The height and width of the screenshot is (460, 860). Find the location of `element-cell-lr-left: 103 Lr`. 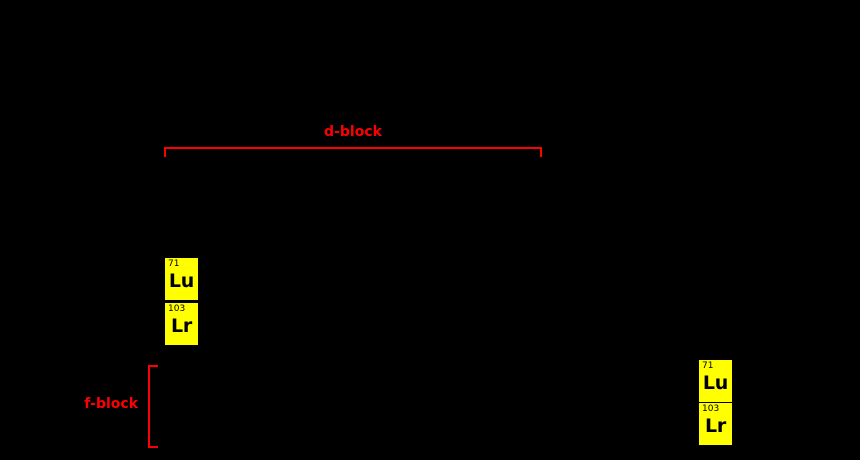

element-cell-lr-left: 103 Lr is located at coordinates (181, 324).